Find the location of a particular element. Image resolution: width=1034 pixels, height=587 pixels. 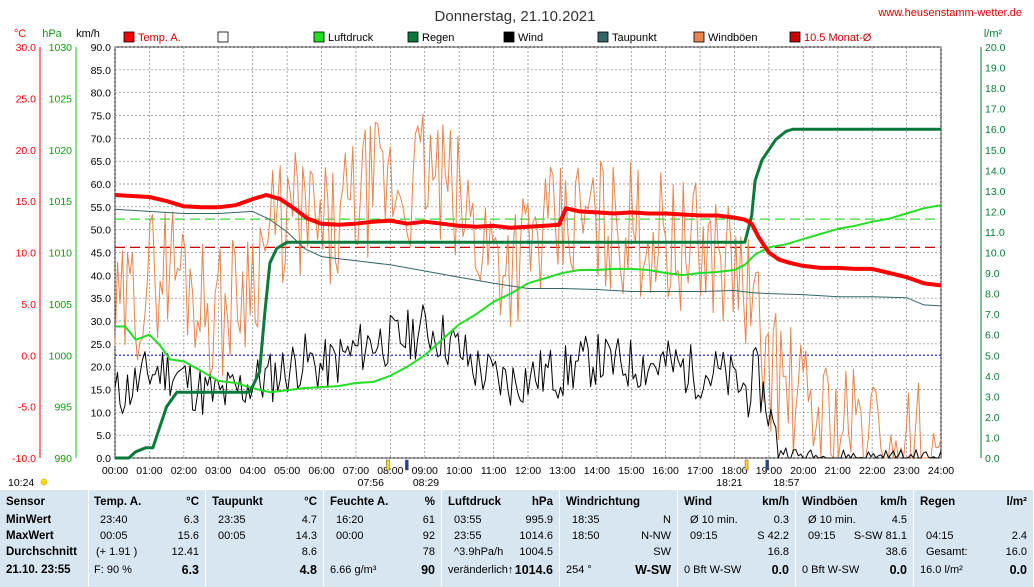

axis-unit-label: hPa is located at coordinates (52, 34).